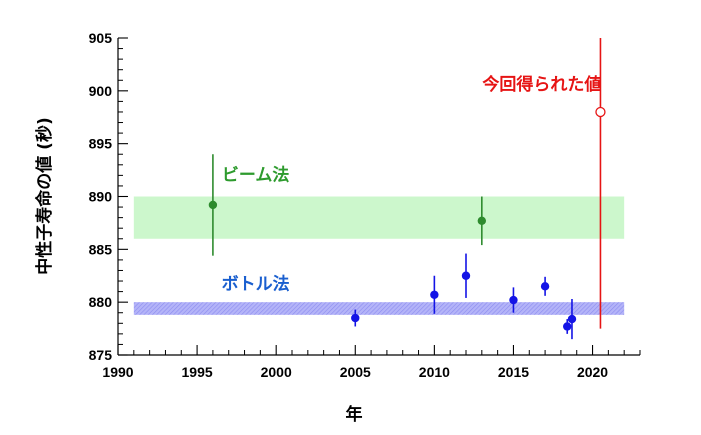 Image resolution: width=701 pixels, height=435 pixels. What do you see at coordinates (101, 197) in the screenshot?
I see `y-tick-label: 890` at bounding box center [101, 197].